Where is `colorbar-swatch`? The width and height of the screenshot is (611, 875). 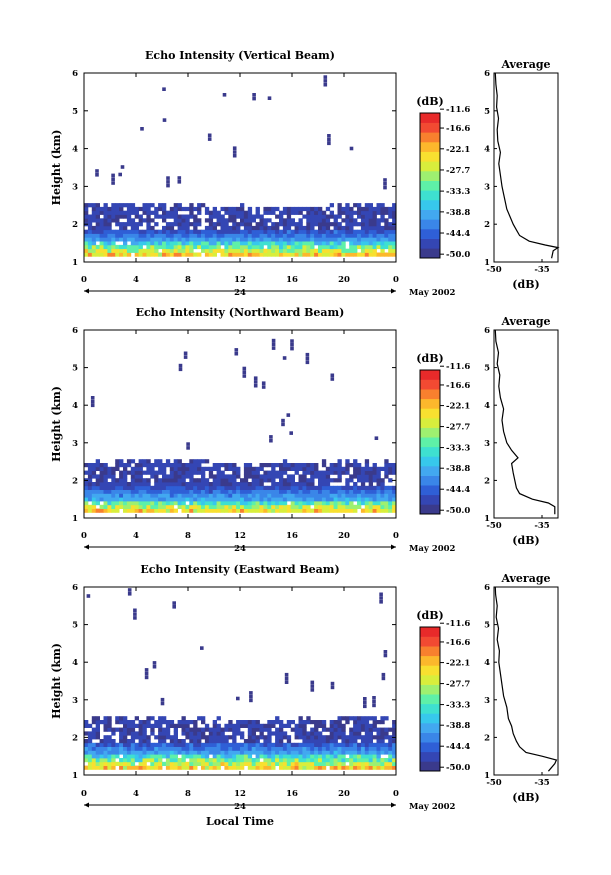 colorbar-swatch is located at coordinates (430, 166).